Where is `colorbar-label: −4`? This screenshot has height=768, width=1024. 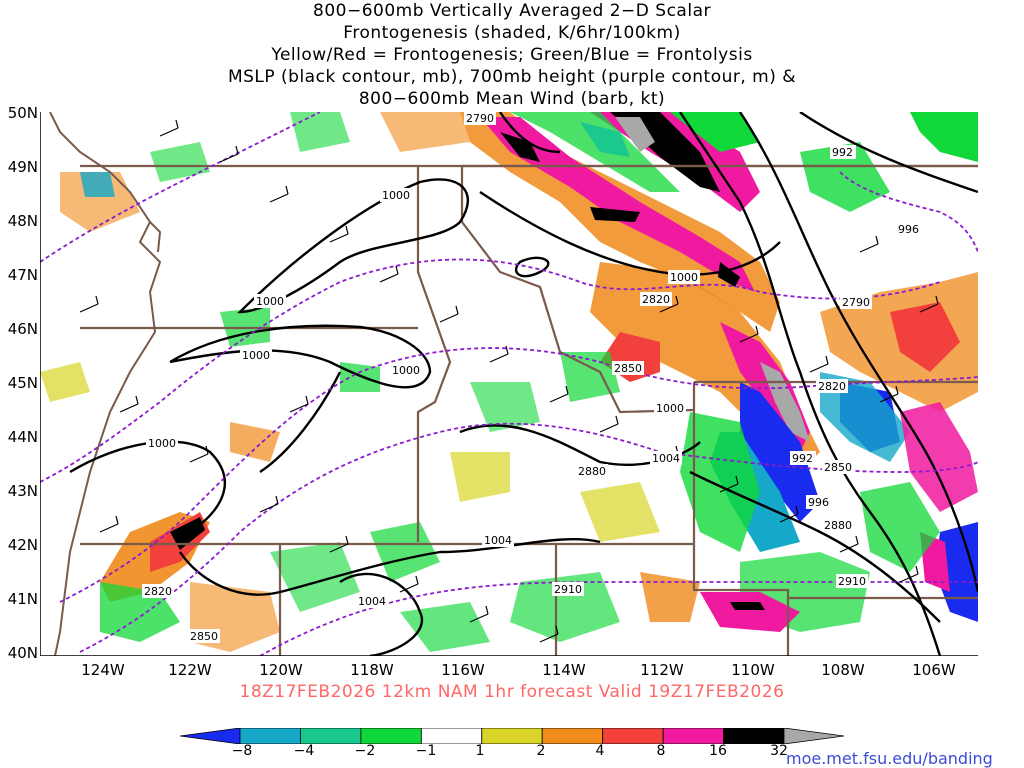 colorbar-label: −4 is located at coordinates (304, 751).